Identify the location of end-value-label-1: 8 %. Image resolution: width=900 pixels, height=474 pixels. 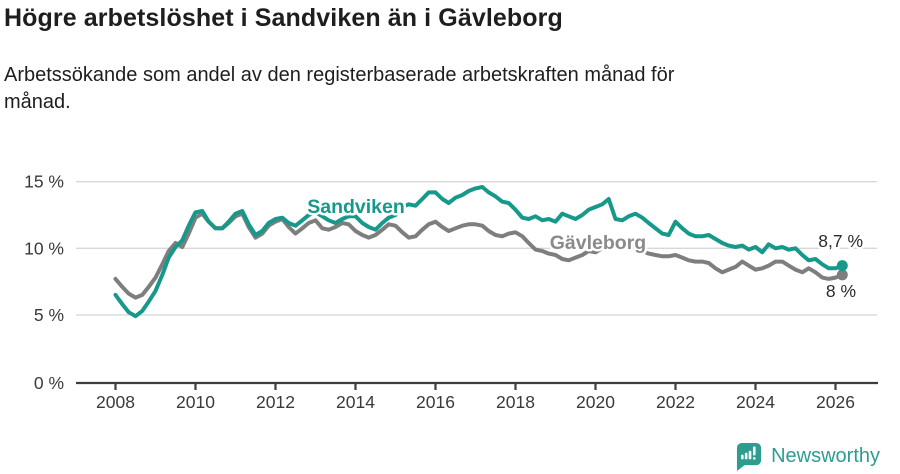
(841, 291).